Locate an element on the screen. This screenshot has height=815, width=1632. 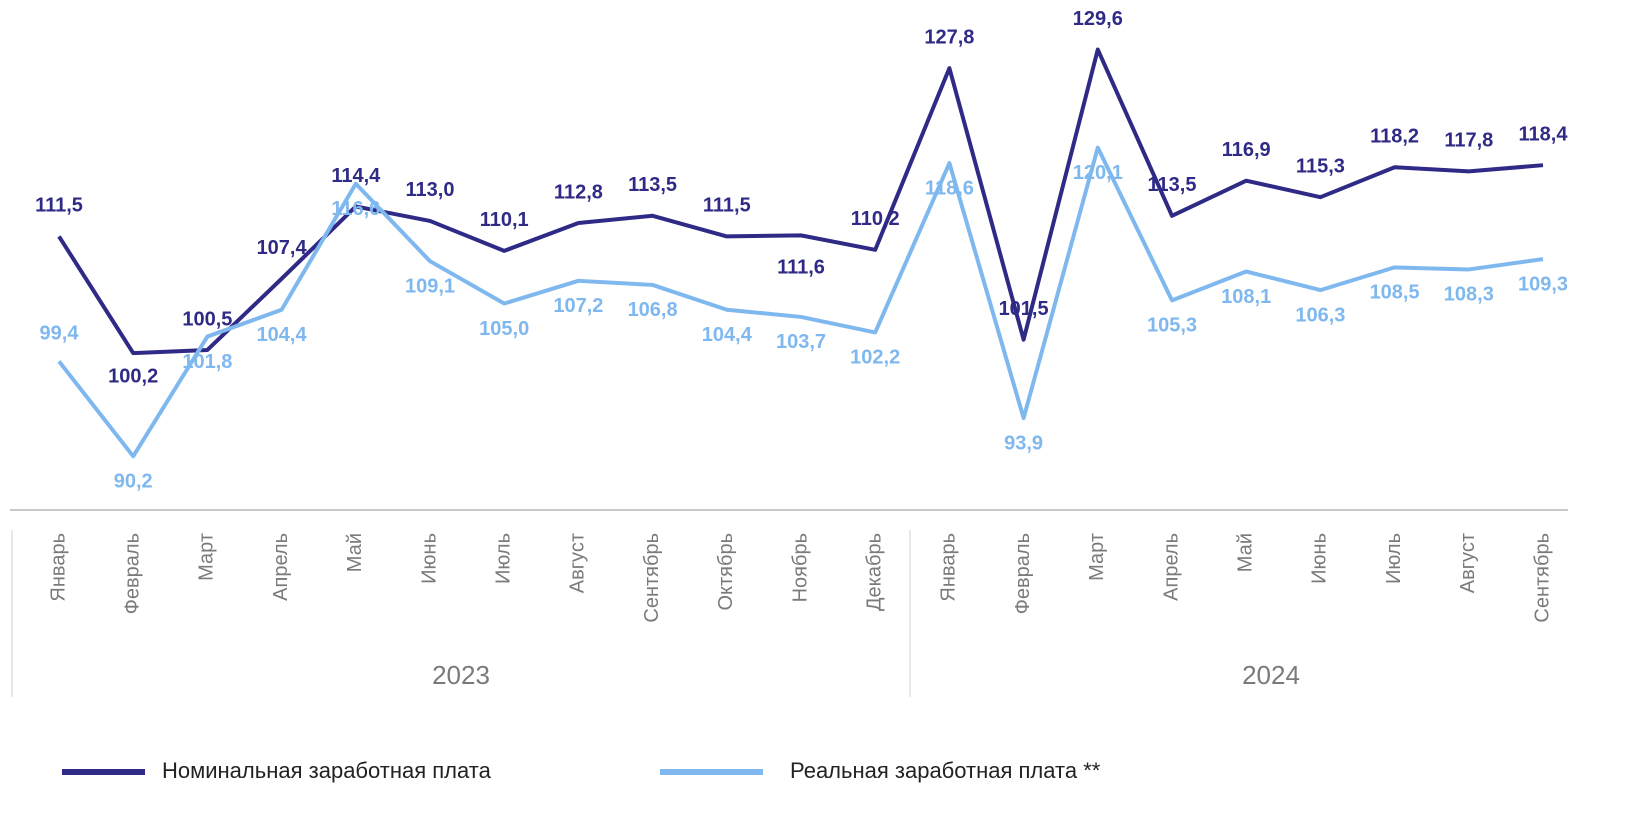
data-label: 115,3 is located at coordinates (1320, 166).